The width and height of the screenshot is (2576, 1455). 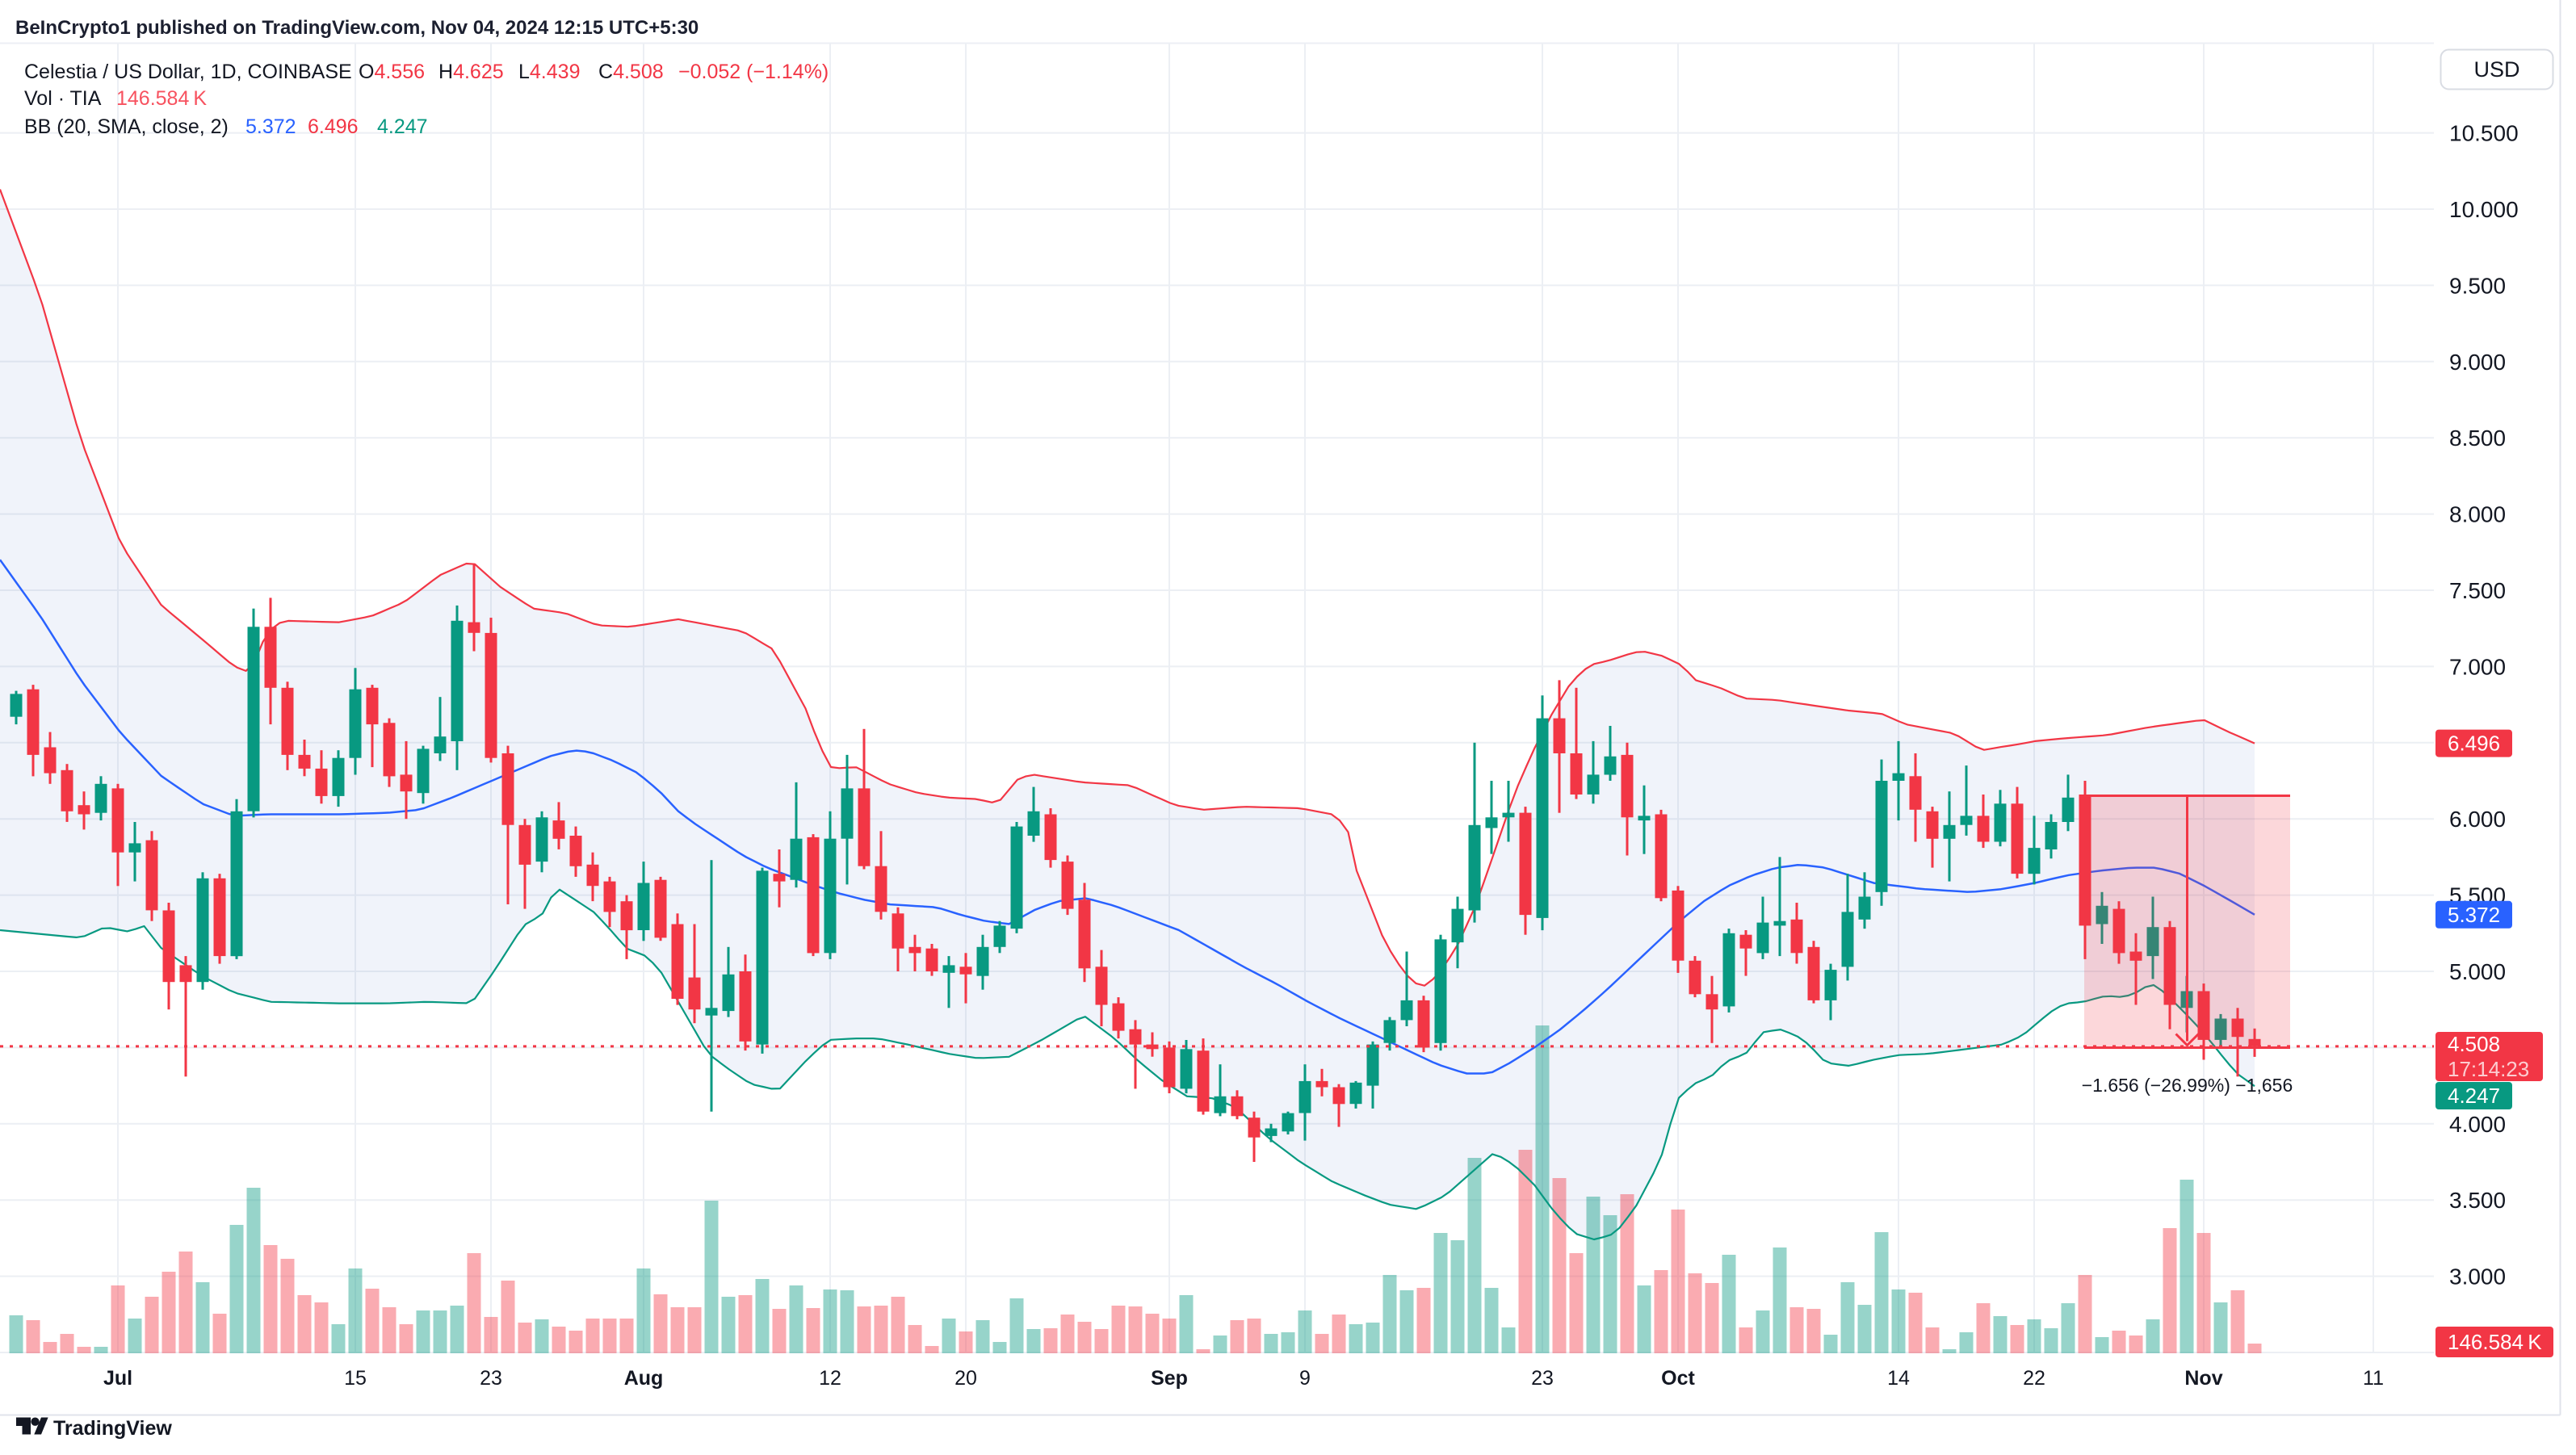 I want to click on svg-text: 4.000, so click(x=2477, y=1124).